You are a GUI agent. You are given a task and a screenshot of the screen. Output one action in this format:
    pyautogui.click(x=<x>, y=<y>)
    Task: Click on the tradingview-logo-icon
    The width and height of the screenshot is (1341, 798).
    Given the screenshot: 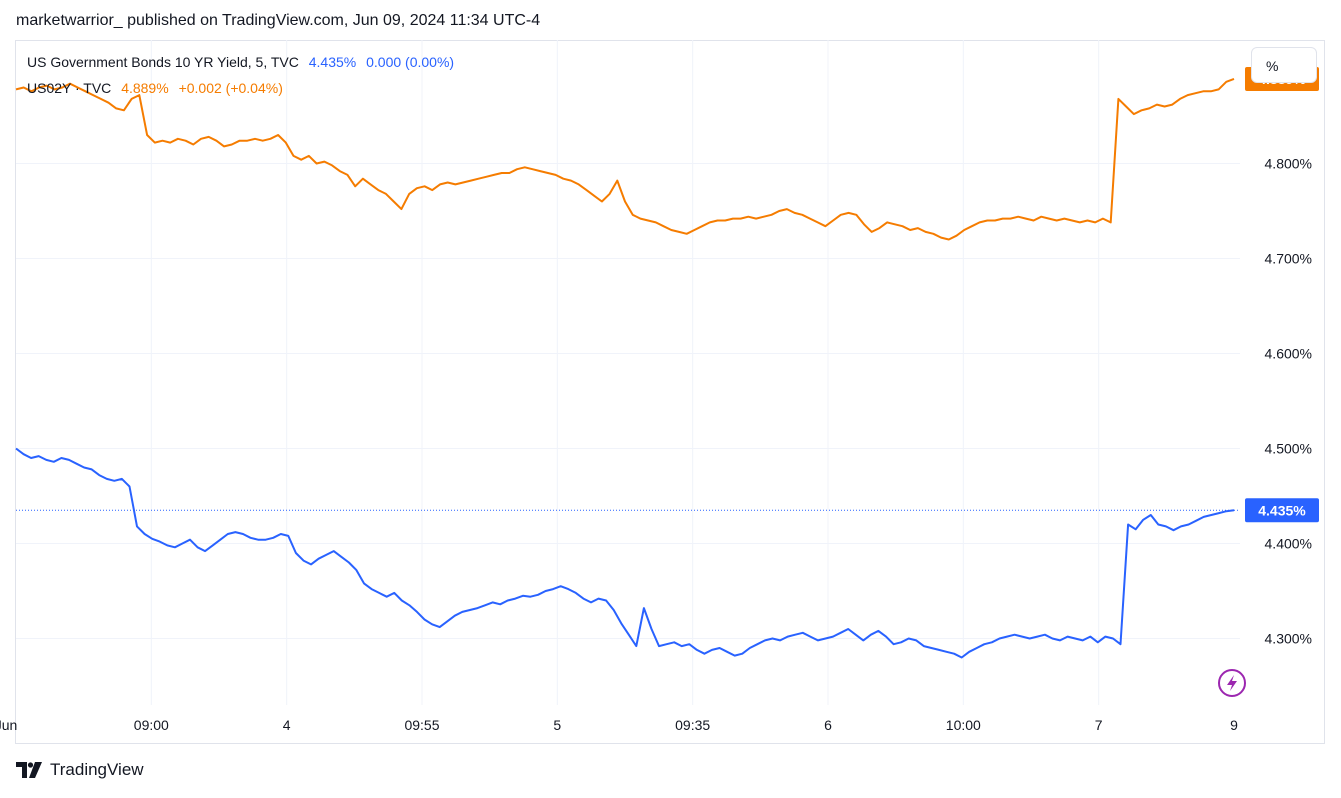 What is the action you would take?
    pyautogui.click(x=29, y=770)
    